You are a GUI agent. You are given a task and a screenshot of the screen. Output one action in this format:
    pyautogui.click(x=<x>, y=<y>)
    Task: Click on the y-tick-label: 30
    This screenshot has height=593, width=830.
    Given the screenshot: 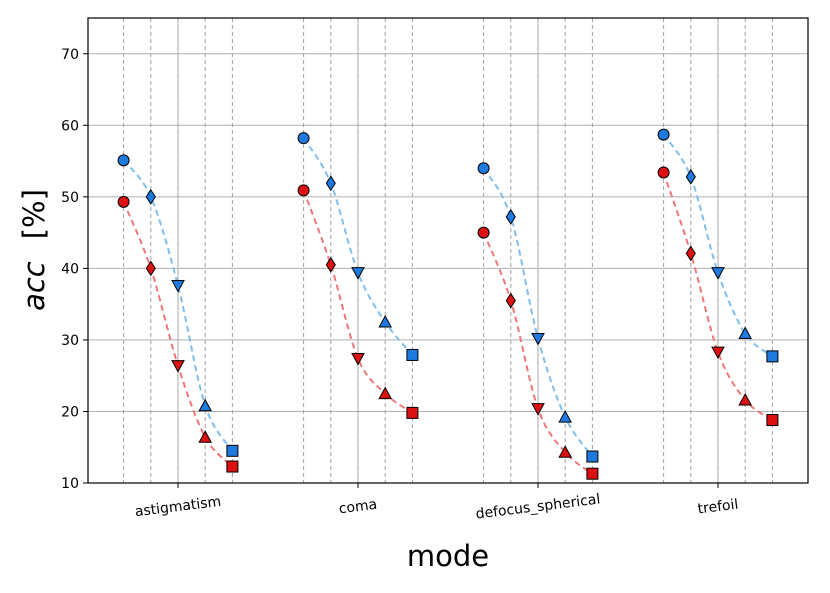 What is the action you would take?
    pyautogui.click(x=70, y=341)
    